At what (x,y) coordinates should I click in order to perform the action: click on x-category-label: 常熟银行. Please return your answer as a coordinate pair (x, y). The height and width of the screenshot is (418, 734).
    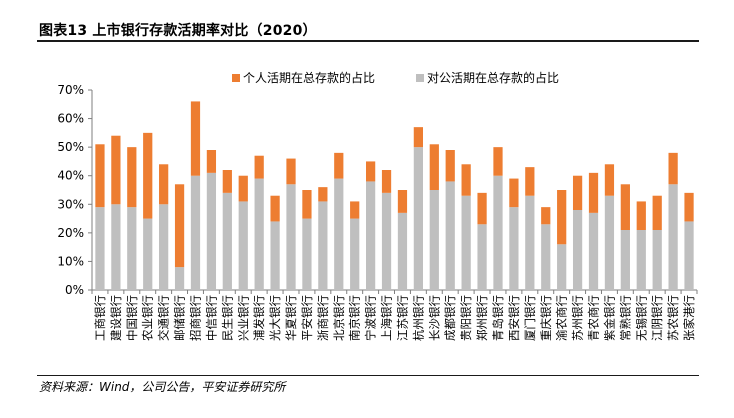
    Looking at the image, I should click on (625, 318).